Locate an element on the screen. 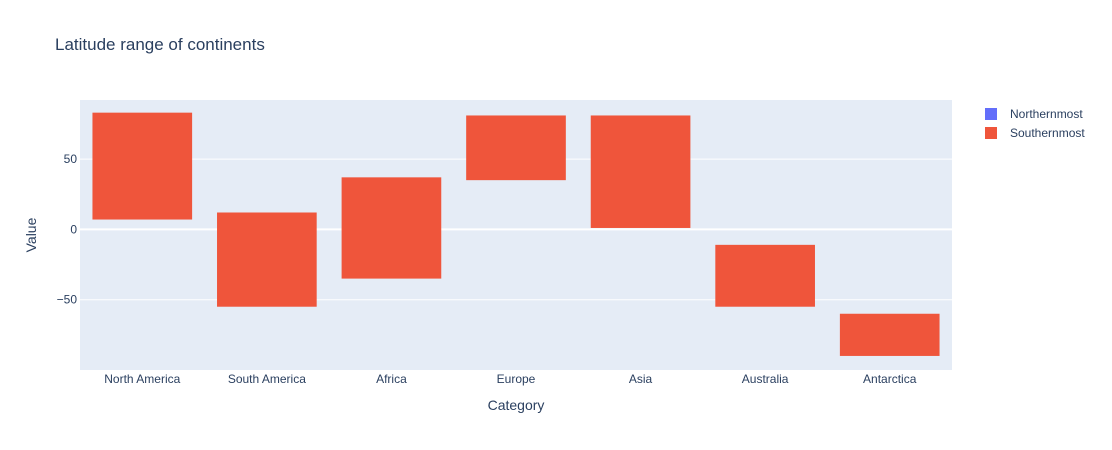 The height and width of the screenshot is (450, 1112). chart-title: Latitude range of continents is located at coordinates (160, 44).